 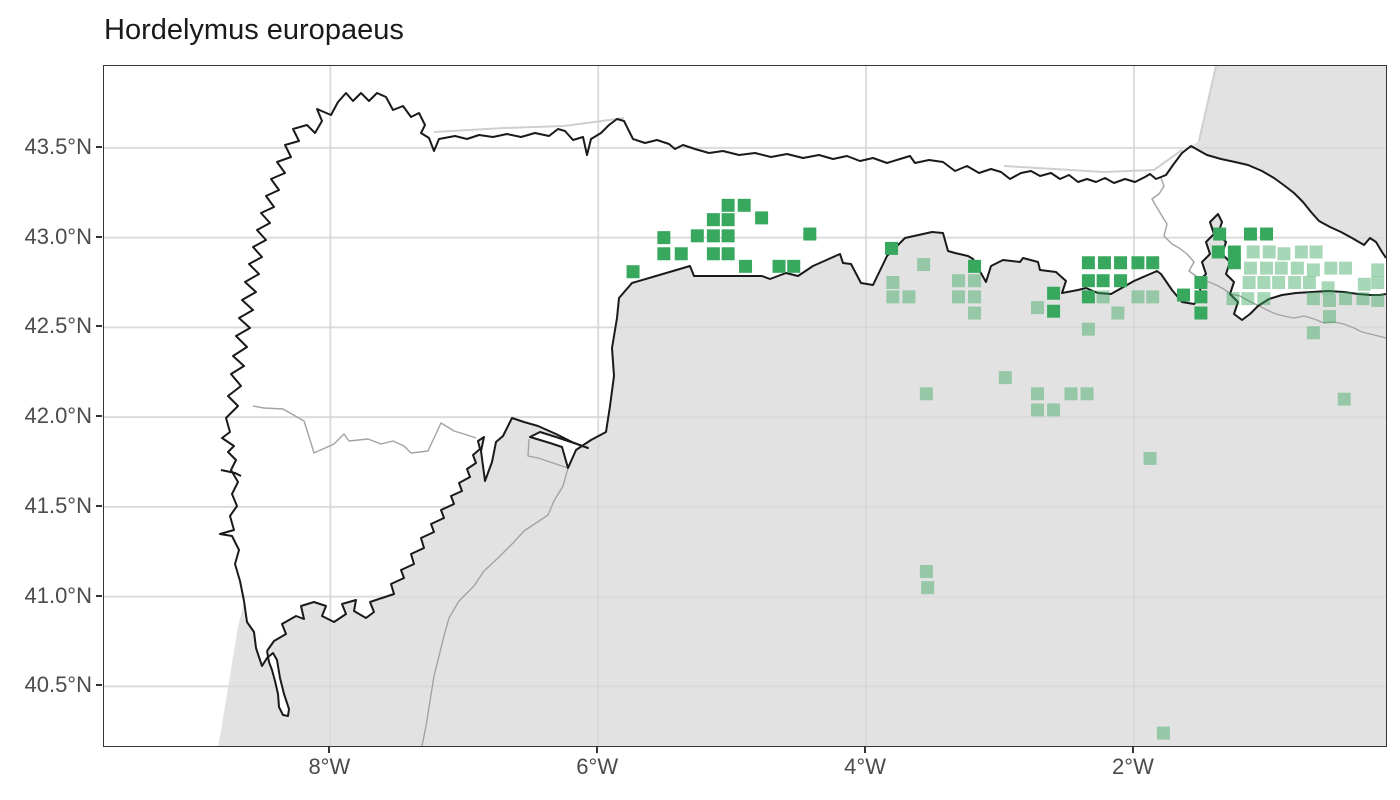 I want to click on y-axis-label: 42.5°N, so click(x=58, y=326).